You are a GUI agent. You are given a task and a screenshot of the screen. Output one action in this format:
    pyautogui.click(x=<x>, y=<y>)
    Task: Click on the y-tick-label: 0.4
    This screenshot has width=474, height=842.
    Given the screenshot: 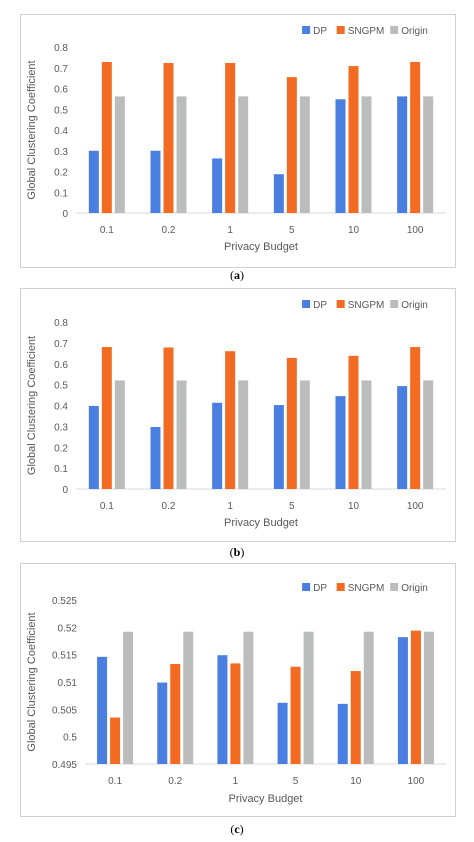 What is the action you would take?
    pyautogui.click(x=61, y=407)
    